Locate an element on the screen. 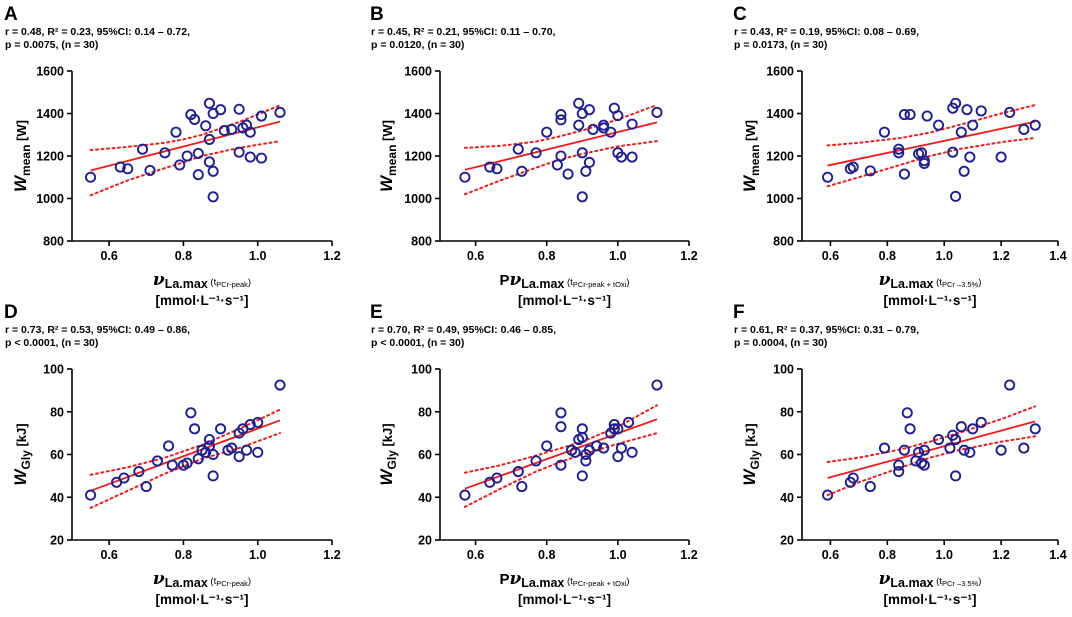 Image resolution: width=1072 pixels, height=617 pixels. x-label-paren-sub: PCr-peak + tOxi is located at coordinates (600, 284).